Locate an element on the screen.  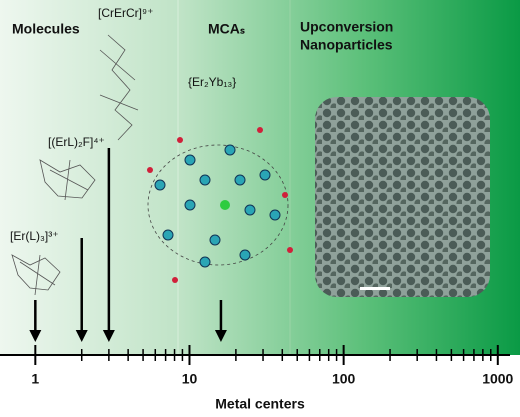
region-label: Molecules is located at coordinates (46, 29).